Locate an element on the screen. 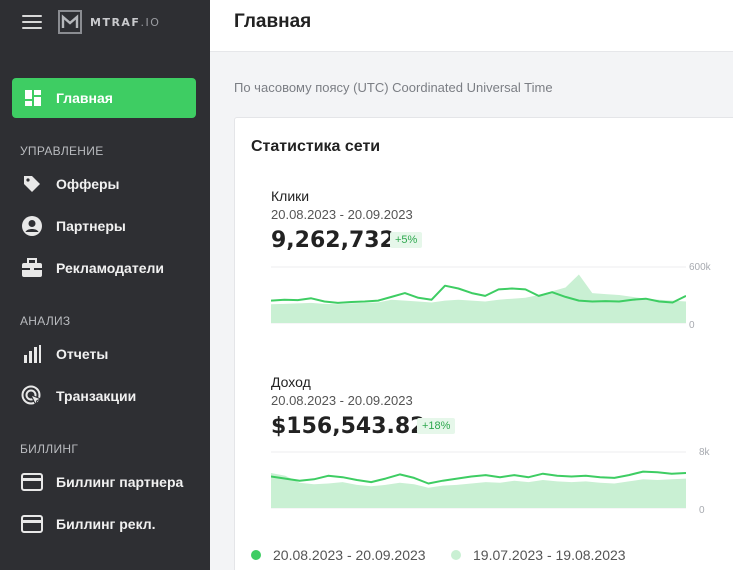 The width and height of the screenshot is (733, 570). clicks-axis-max: 600k is located at coordinates (700, 267).